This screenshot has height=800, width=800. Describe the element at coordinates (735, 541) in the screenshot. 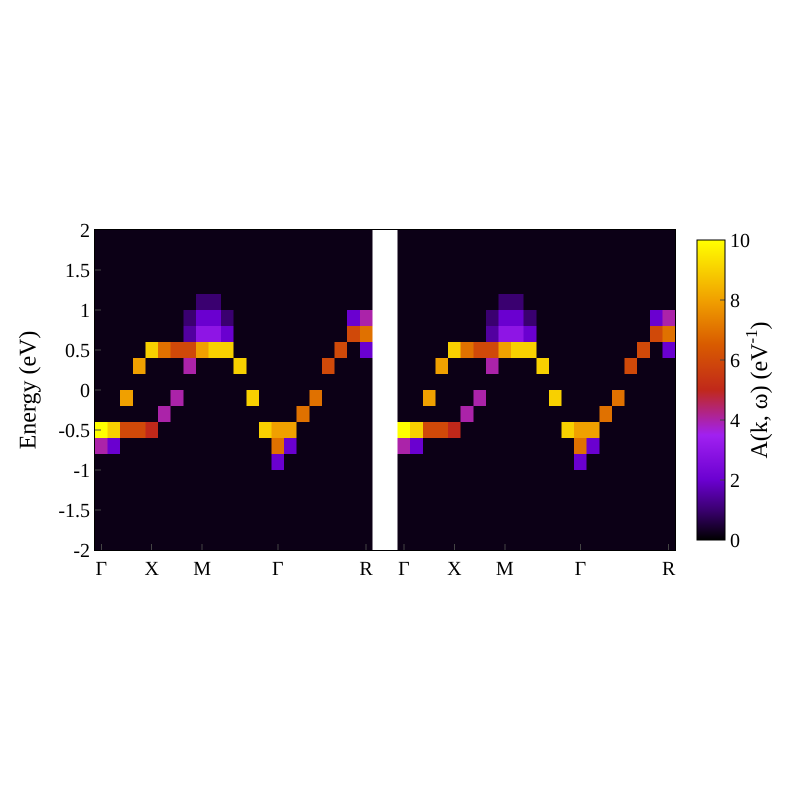

I see `color-bar-label: 0` at that location.